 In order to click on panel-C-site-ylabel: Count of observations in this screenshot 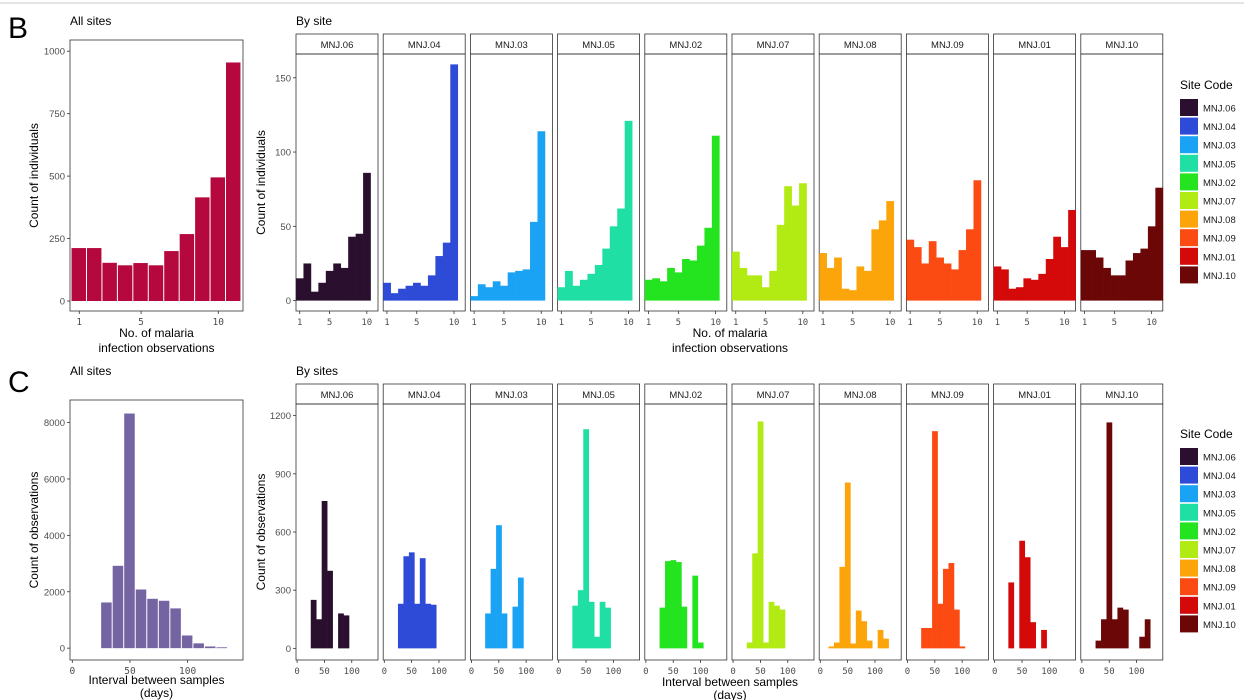, I will do `click(261, 532)`.